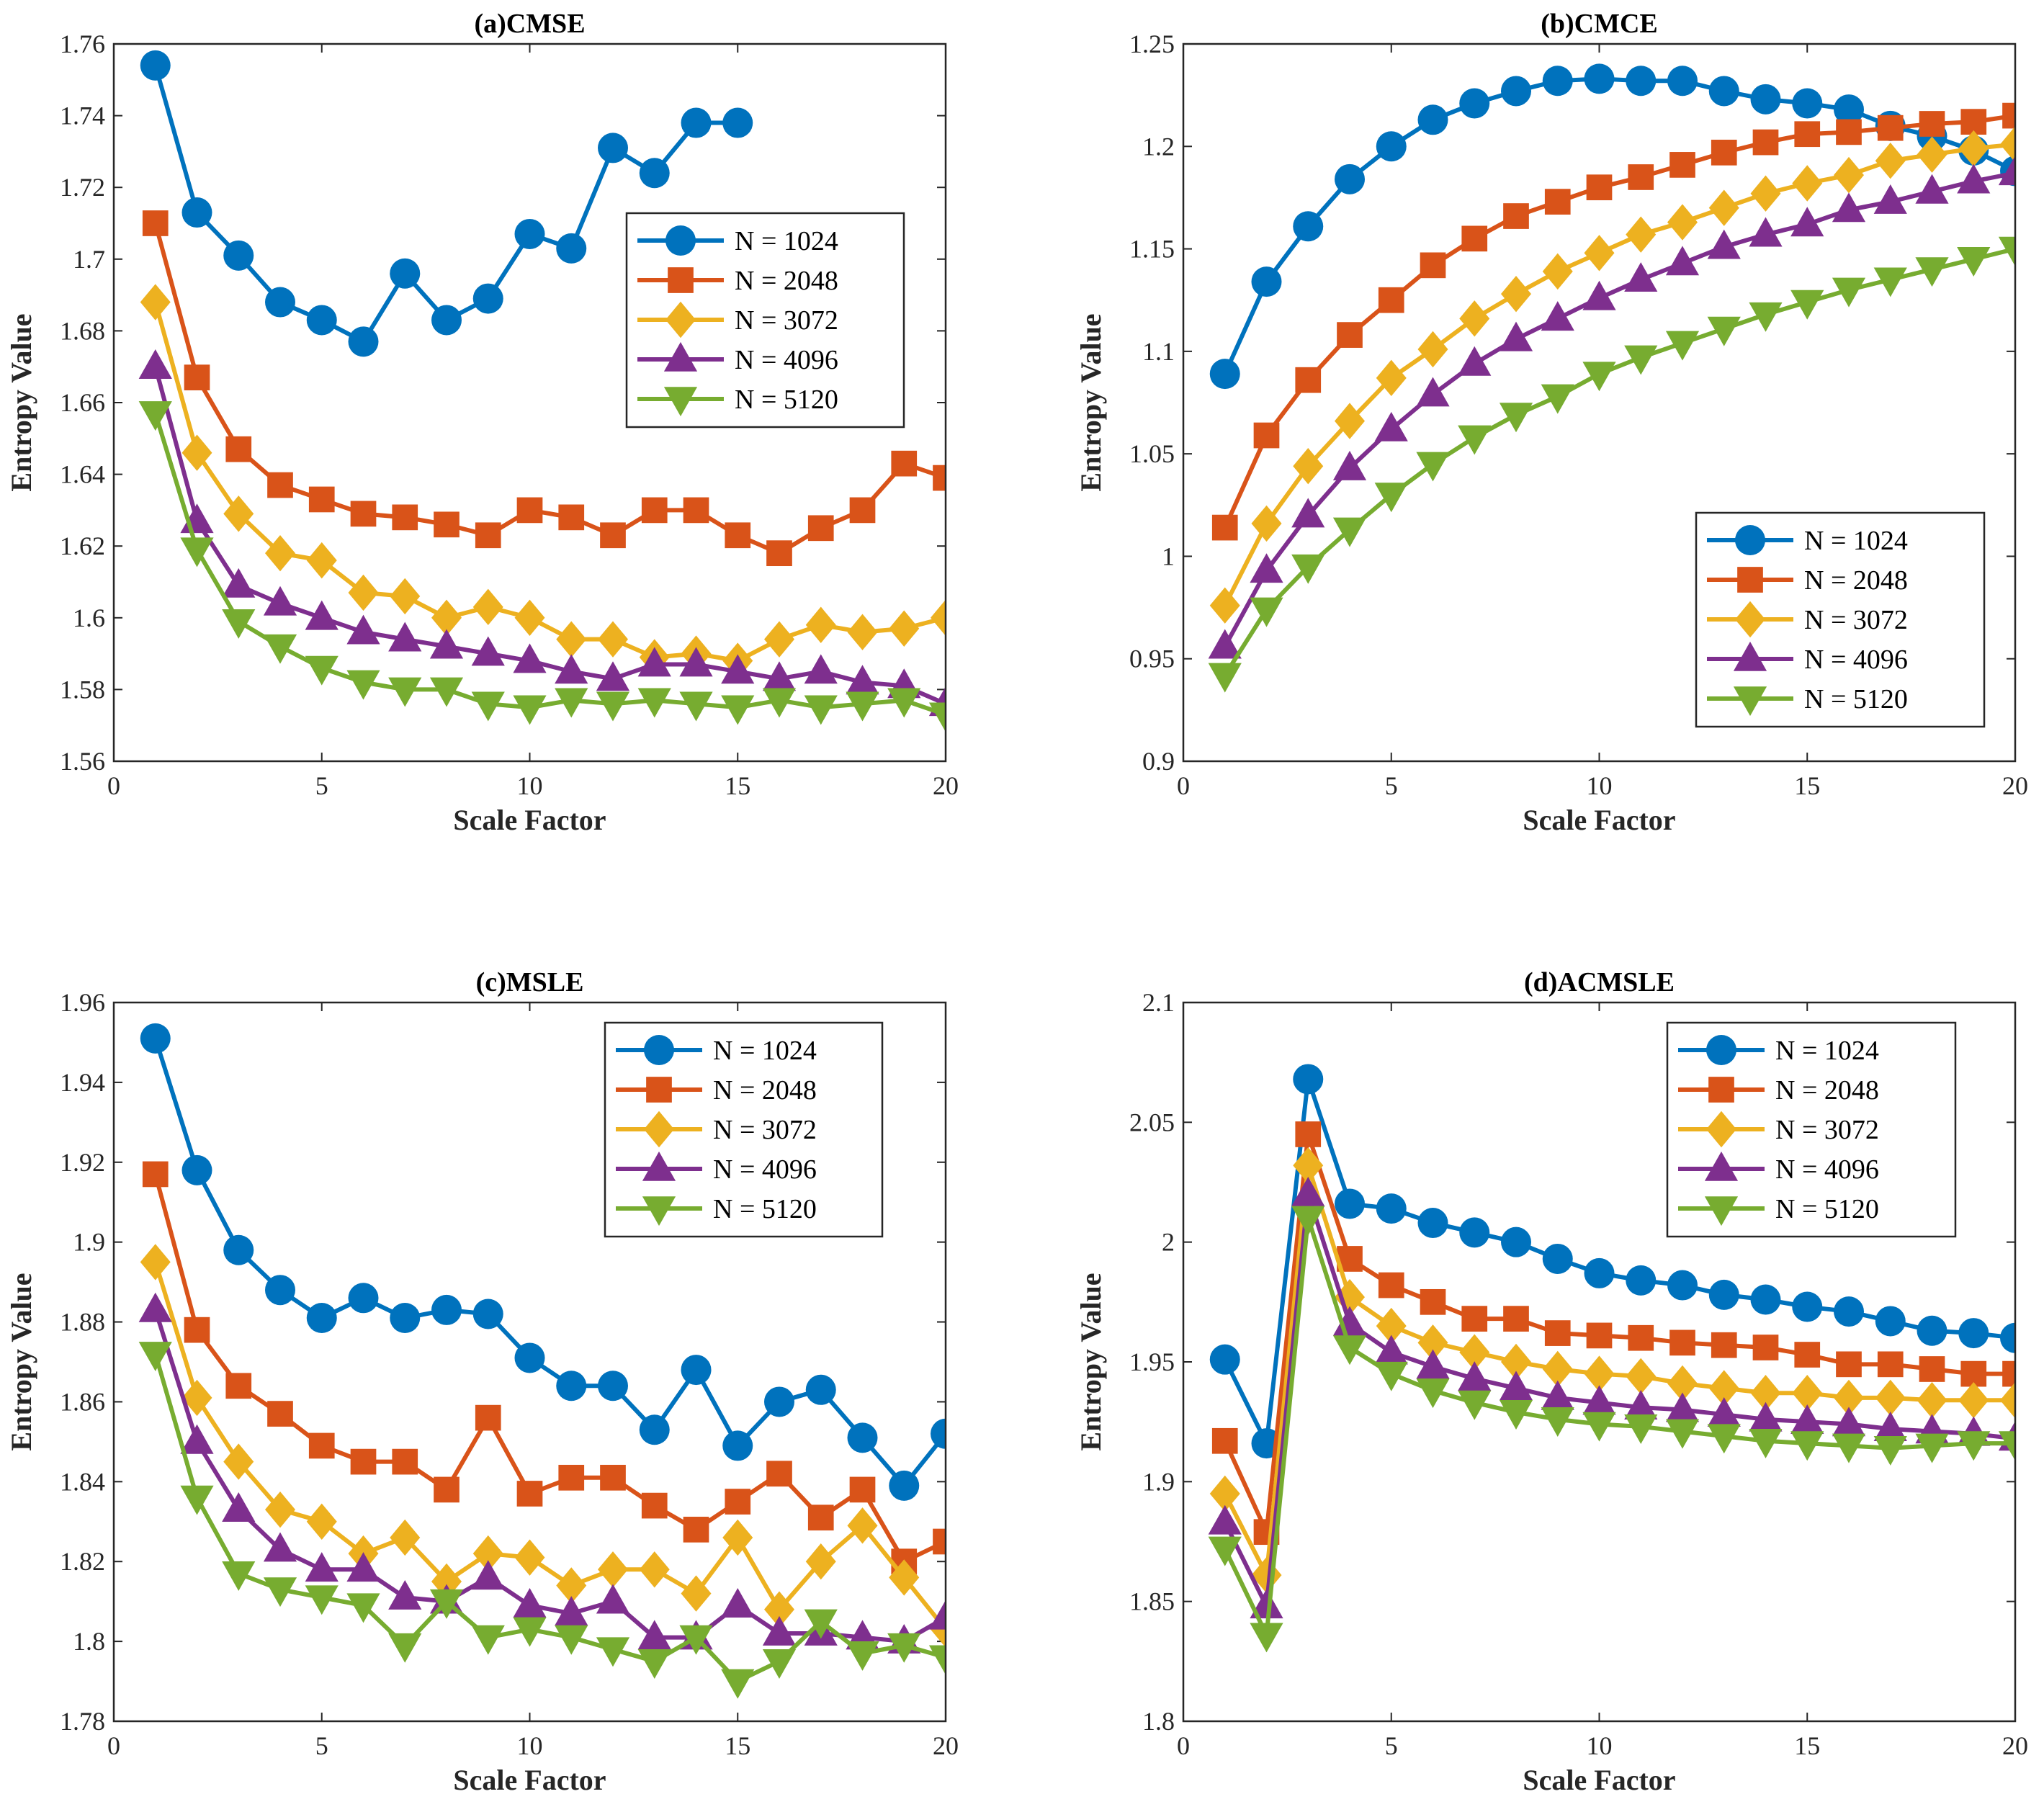  What do you see at coordinates (82, 689) in the screenshot?
I see `y-tick-label: 1.58` at bounding box center [82, 689].